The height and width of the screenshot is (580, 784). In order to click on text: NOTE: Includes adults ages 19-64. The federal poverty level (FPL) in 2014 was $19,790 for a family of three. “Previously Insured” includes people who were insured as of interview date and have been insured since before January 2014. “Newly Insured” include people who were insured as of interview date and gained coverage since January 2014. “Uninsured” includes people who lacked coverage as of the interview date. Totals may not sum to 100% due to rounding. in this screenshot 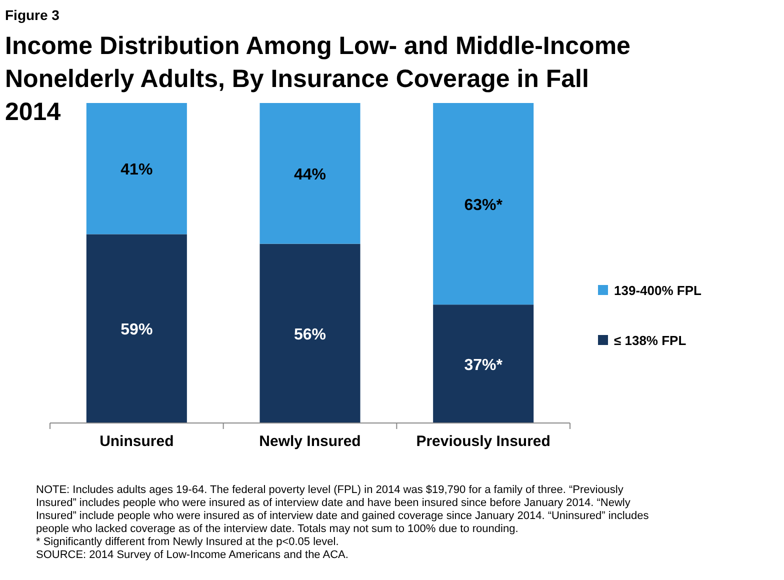, I will do `click(343, 509)`.